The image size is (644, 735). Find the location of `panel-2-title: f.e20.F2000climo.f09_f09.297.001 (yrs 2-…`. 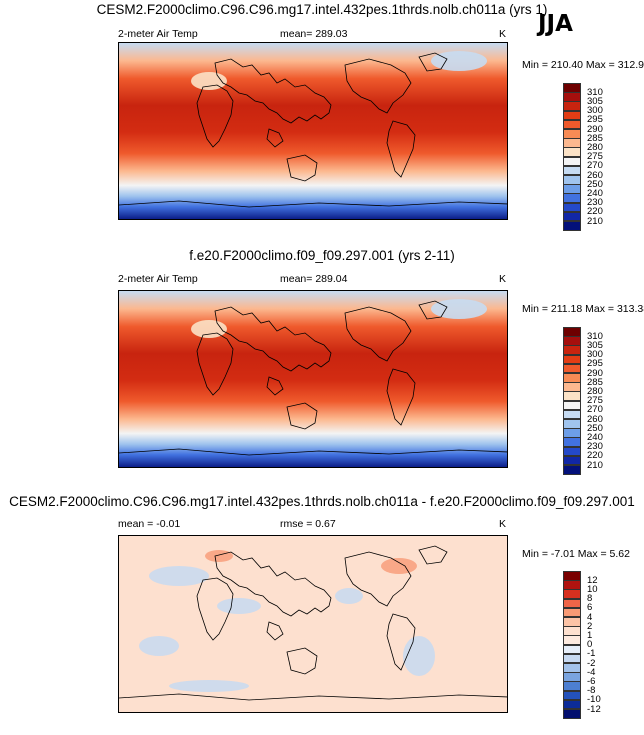

panel-2-title: f.e20.F2000climo.f09_f09.297.001 (yrs 2-… is located at coordinates (322, 255).